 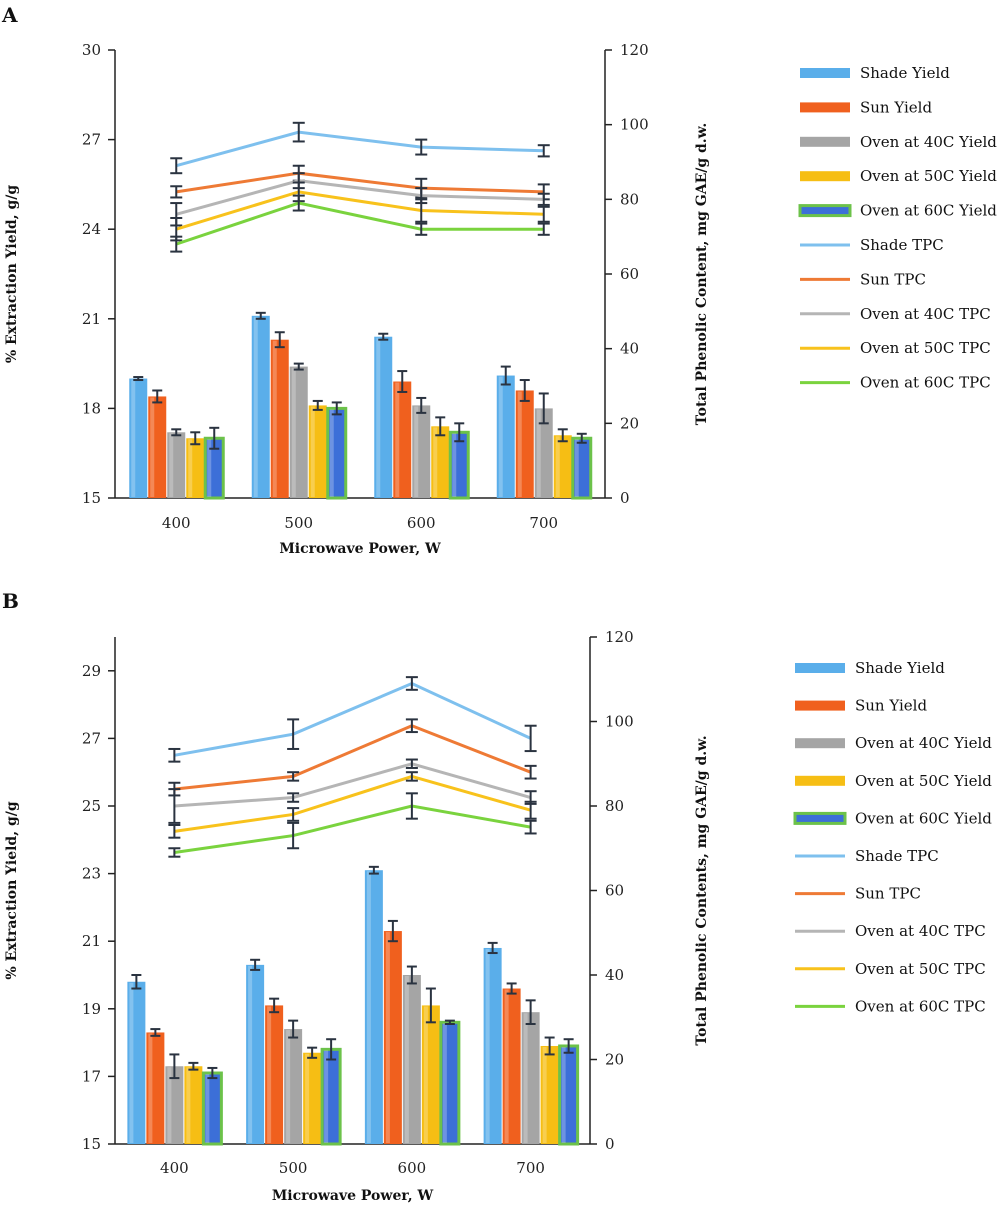 What do you see at coordinates (174, 1168) in the screenshot?
I see `x-tick-label: 400` at bounding box center [174, 1168].